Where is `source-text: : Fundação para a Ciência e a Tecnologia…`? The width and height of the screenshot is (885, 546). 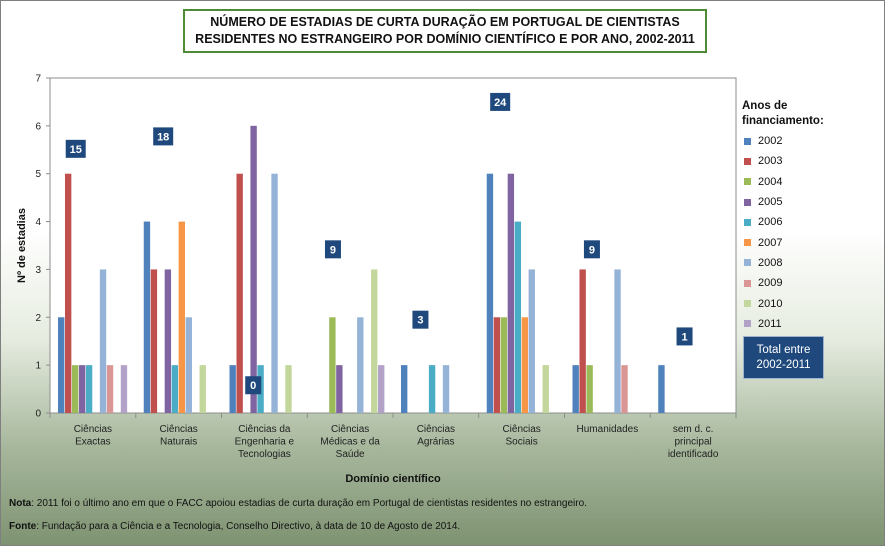 source-text: : Fundação para a Ciência e a Tecnologia… is located at coordinates (248, 526).